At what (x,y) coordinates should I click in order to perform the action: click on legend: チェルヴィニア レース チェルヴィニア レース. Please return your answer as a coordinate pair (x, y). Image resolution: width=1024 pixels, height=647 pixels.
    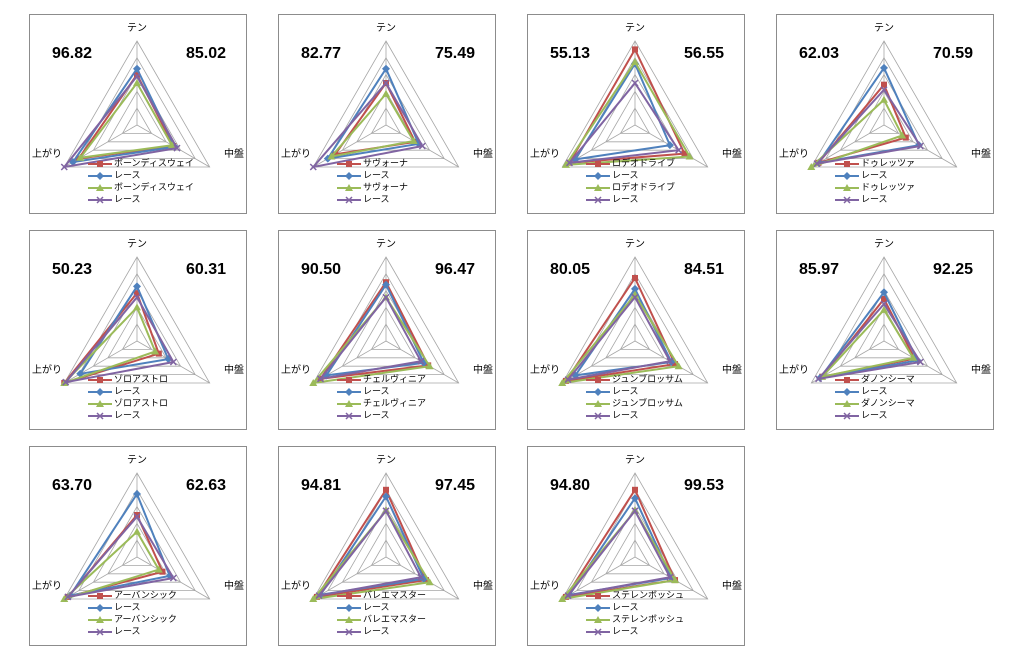
    Looking at the image, I should click on (381, 398).